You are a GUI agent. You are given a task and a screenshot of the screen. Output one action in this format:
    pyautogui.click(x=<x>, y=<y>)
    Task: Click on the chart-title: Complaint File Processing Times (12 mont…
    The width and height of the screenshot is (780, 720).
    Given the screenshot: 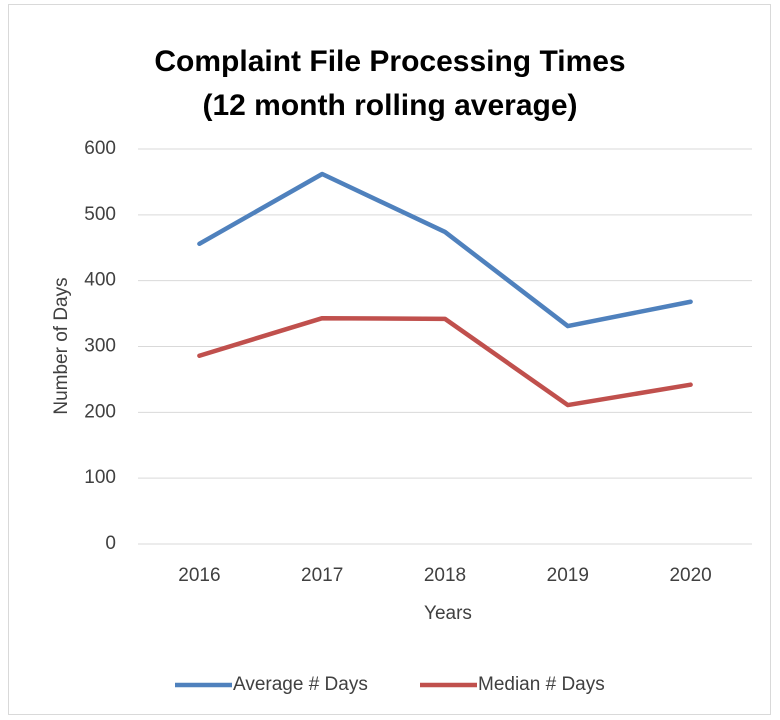 What is the action you would take?
    pyautogui.click(x=390, y=83)
    